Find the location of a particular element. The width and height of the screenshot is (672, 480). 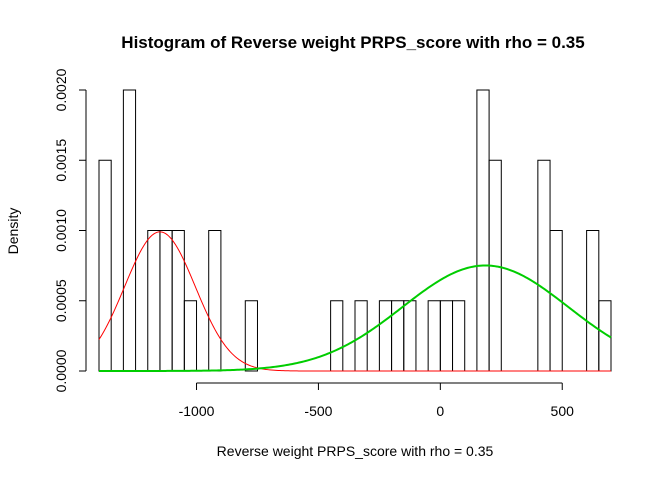

x-tick-label: -1000 is located at coordinates (197, 411).